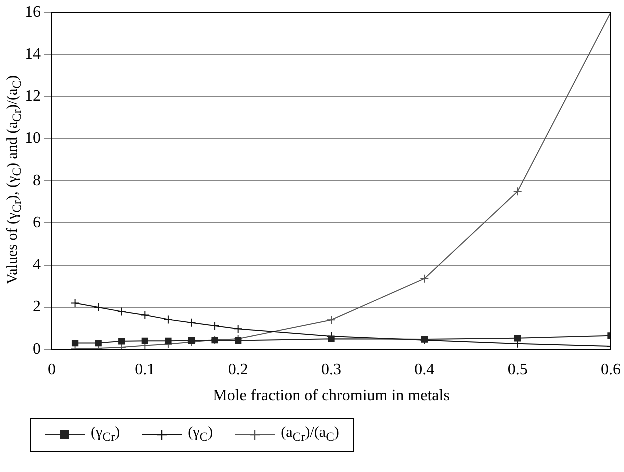  I want to click on y-tick-label: 10, so click(33, 139).